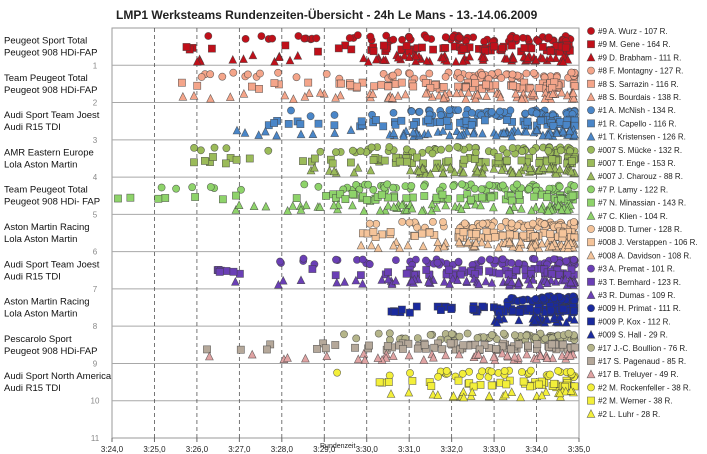 The width and height of the screenshot is (707, 454). I want to click on x-tick-label: 3:25,0, so click(154, 449).